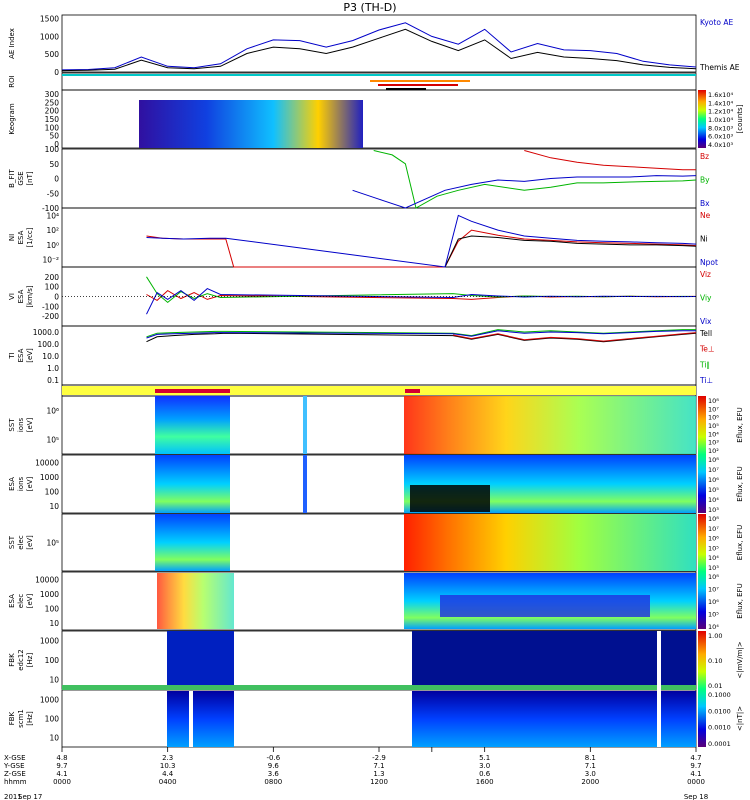 The image size is (750, 800). I want to click on xrow-1-0: 9.7, so click(61, 766).